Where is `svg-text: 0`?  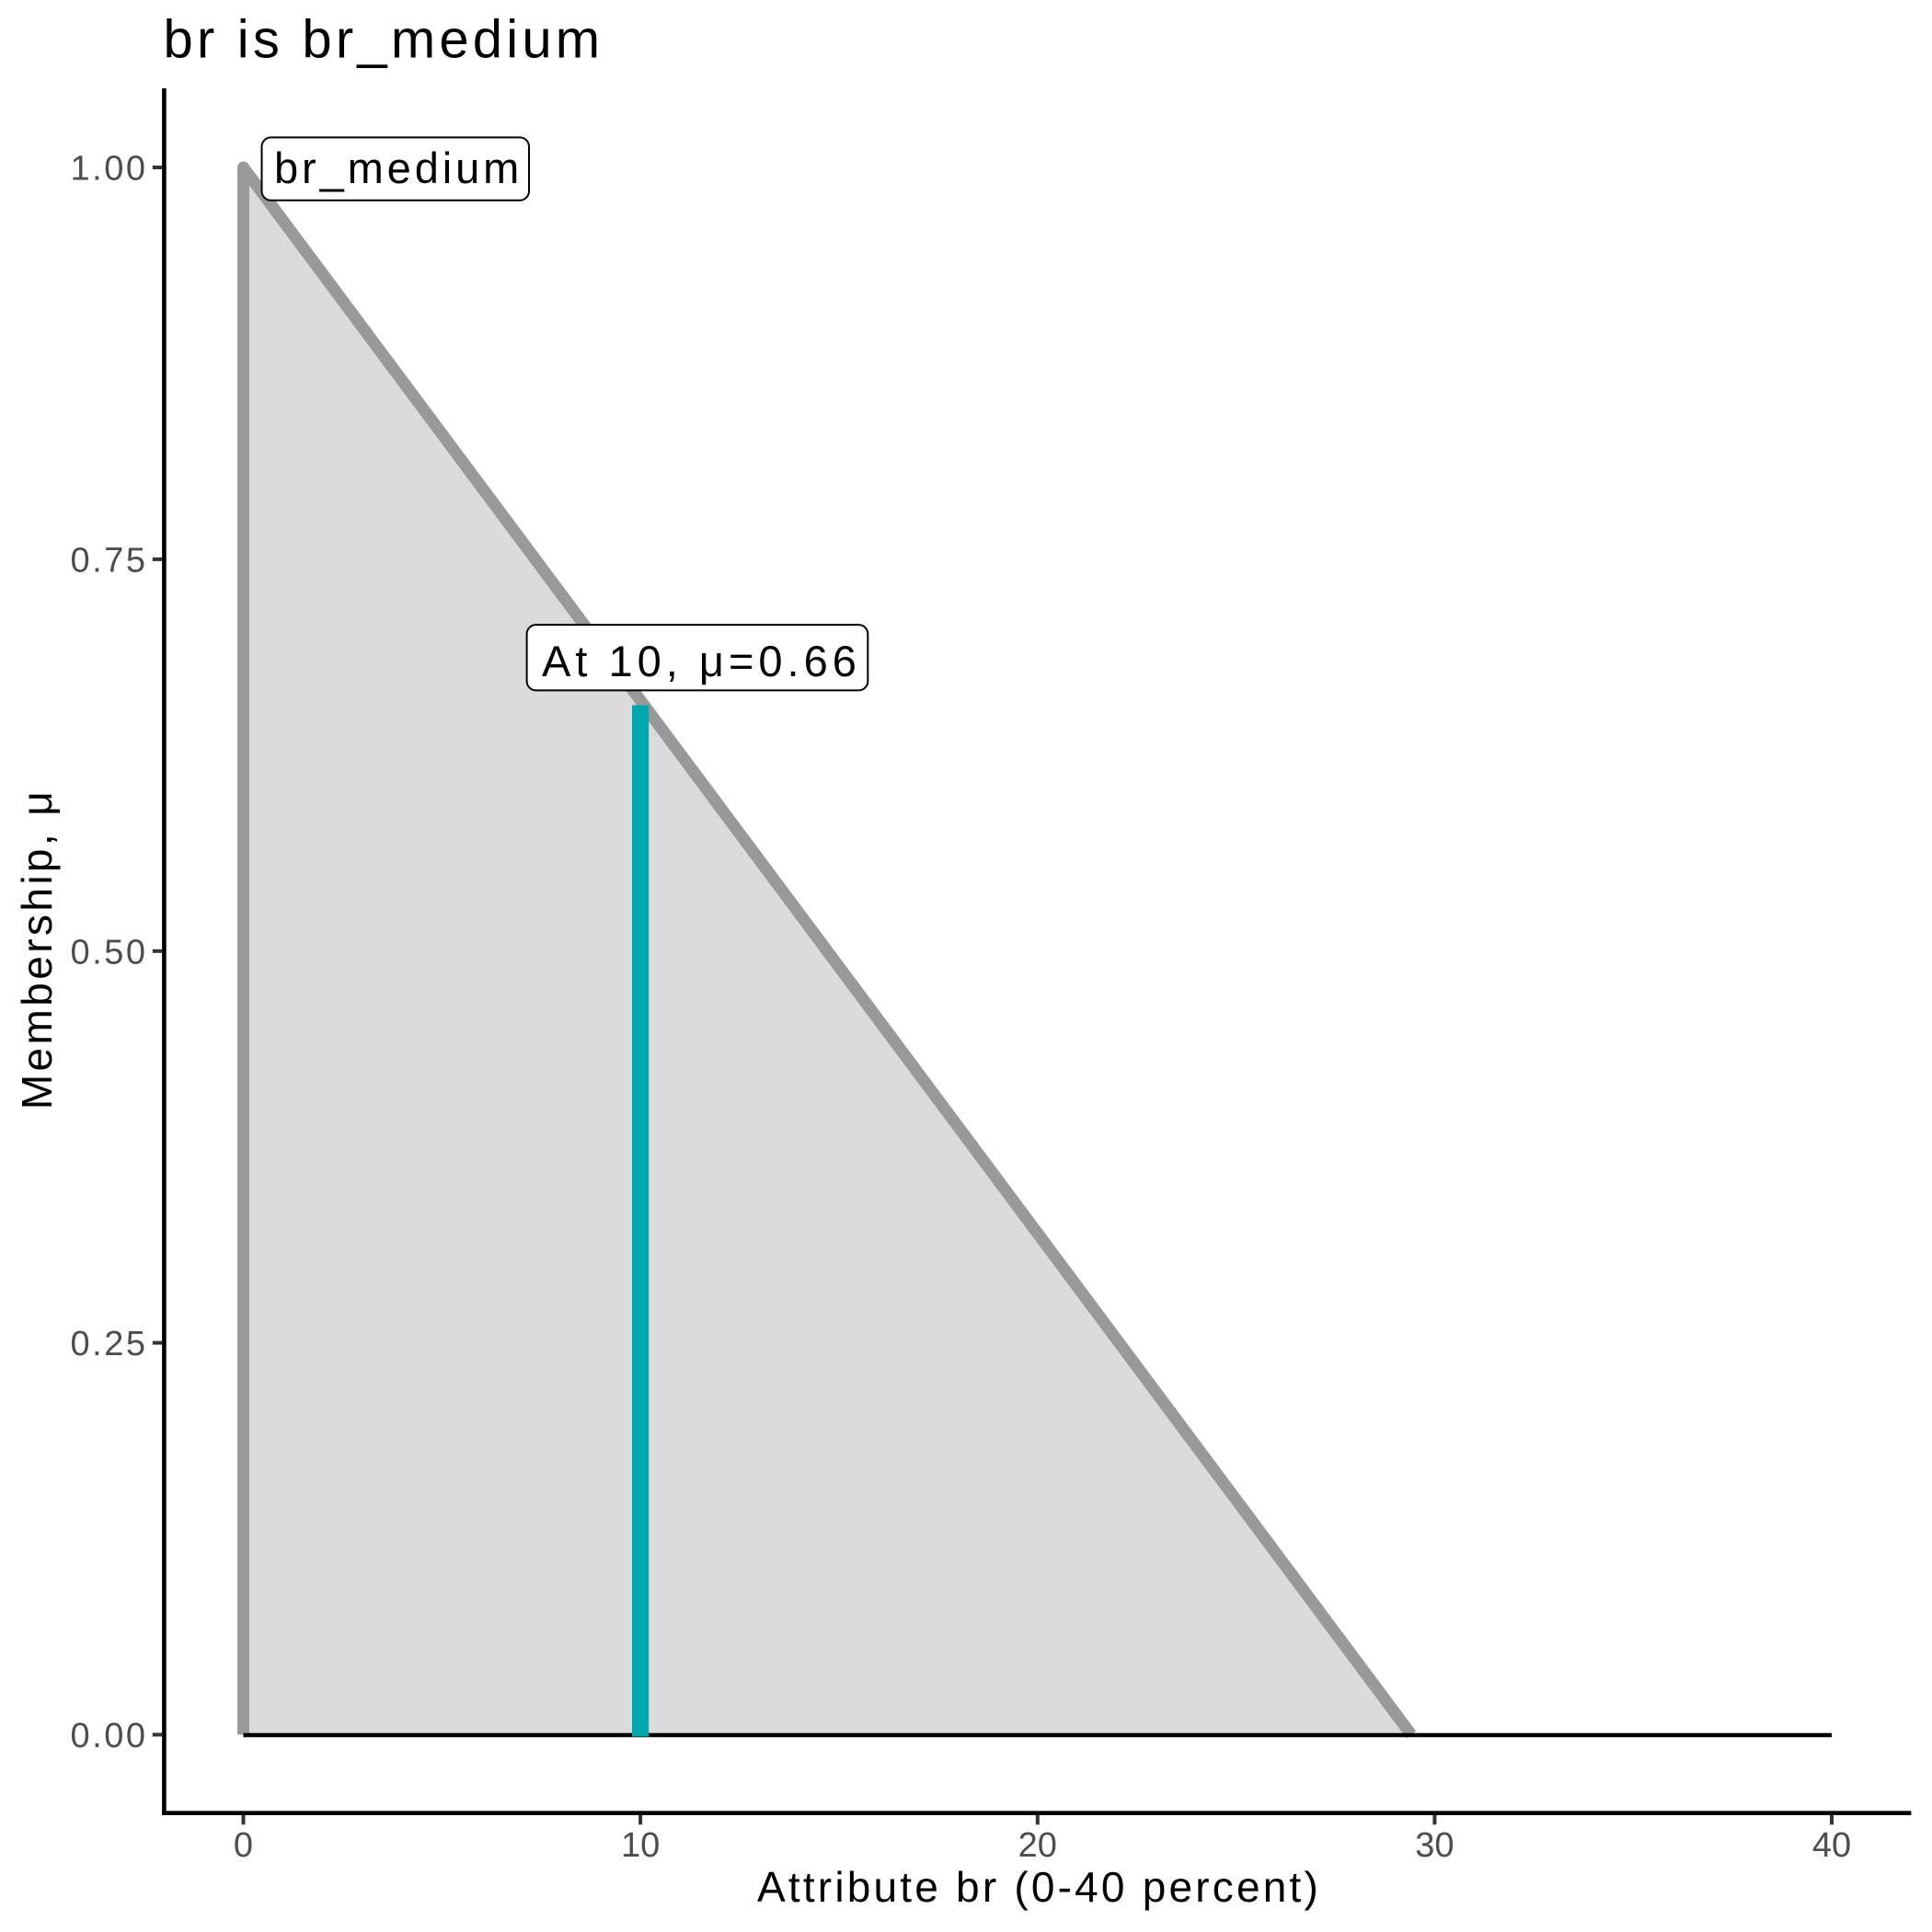 svg-text: 0 is located at coordinates (243, 1845).